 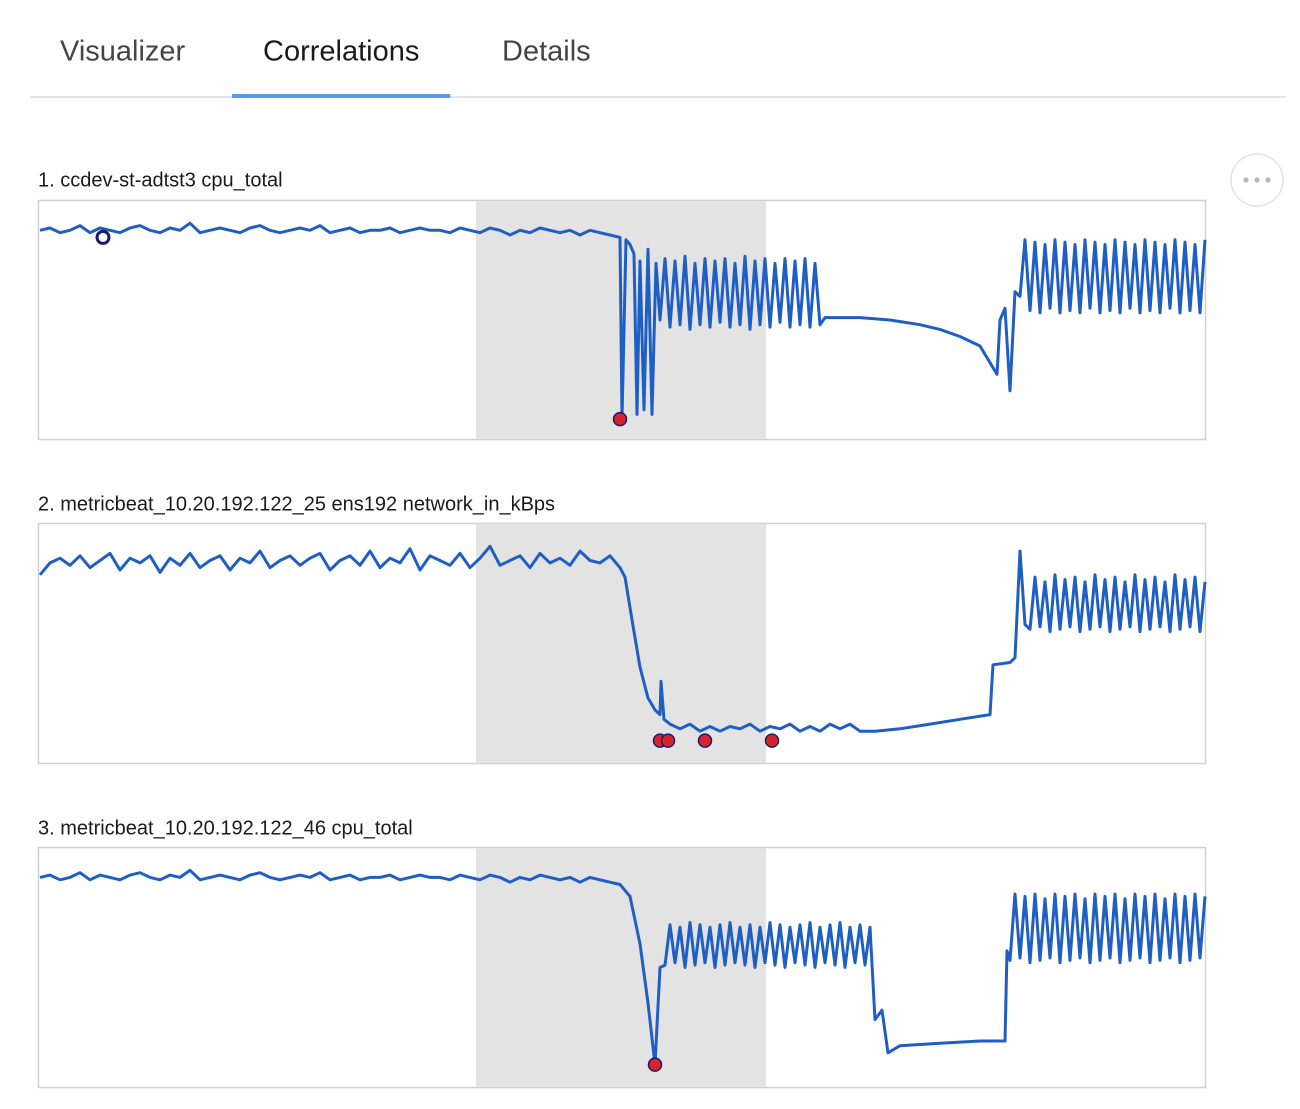 I want to click on tab: Details, so click(x=546, y=52).